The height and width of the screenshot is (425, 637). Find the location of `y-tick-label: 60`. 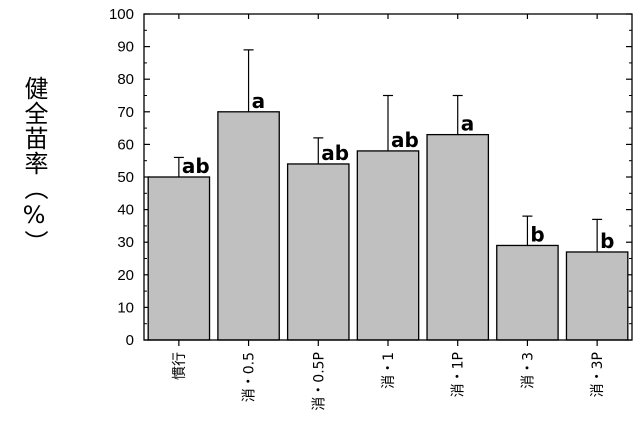

y-tick-label: 60 is located at coordinates (125, 144).